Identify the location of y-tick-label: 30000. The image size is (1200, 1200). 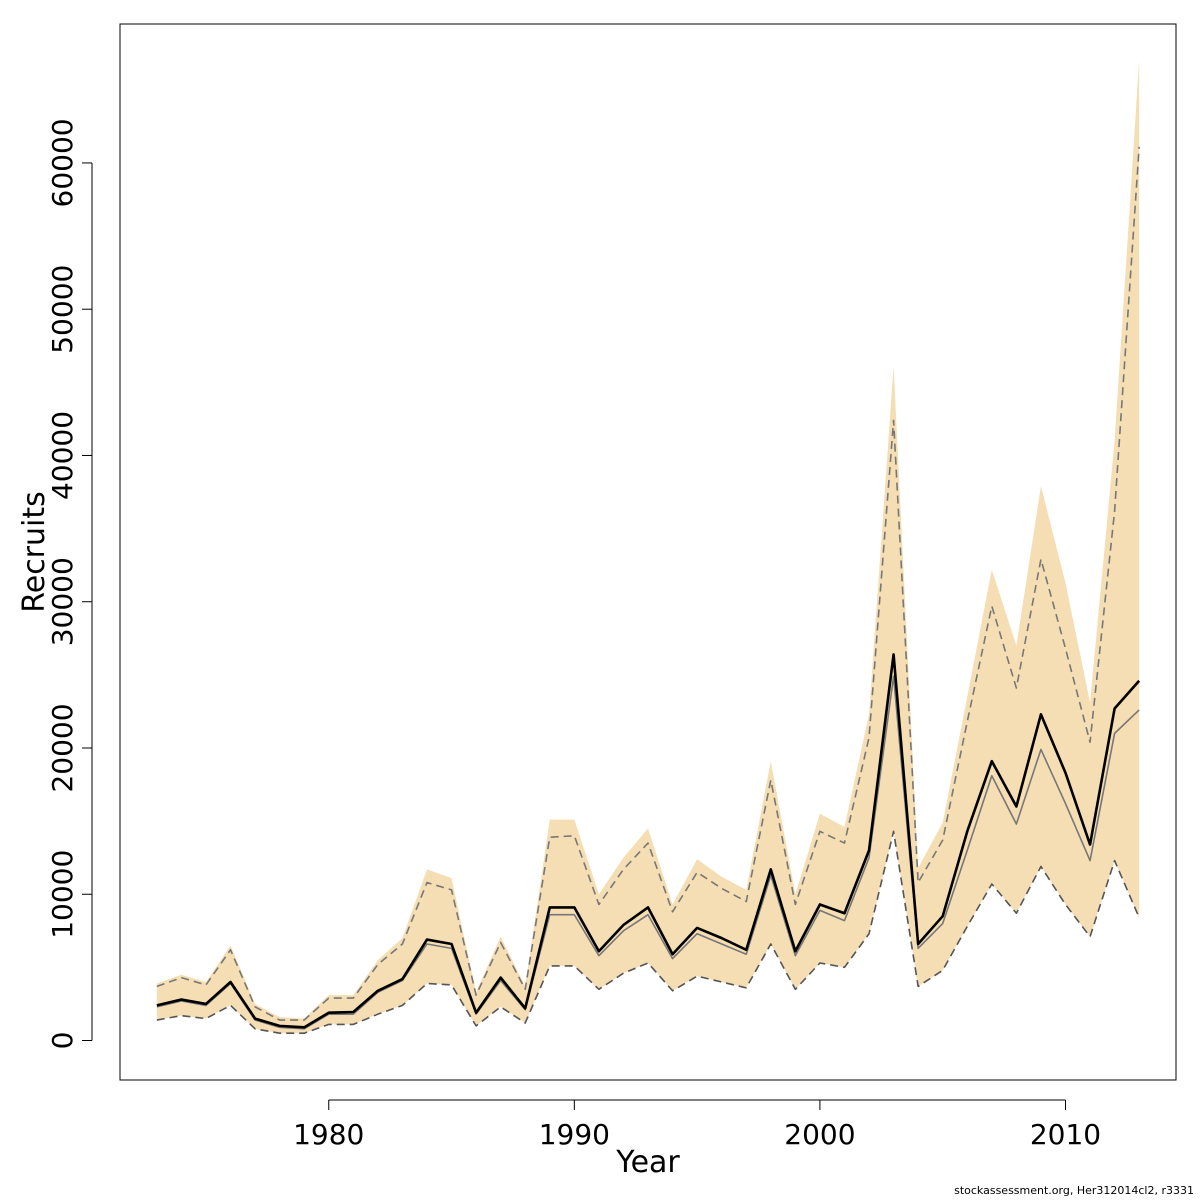
(62, 601).